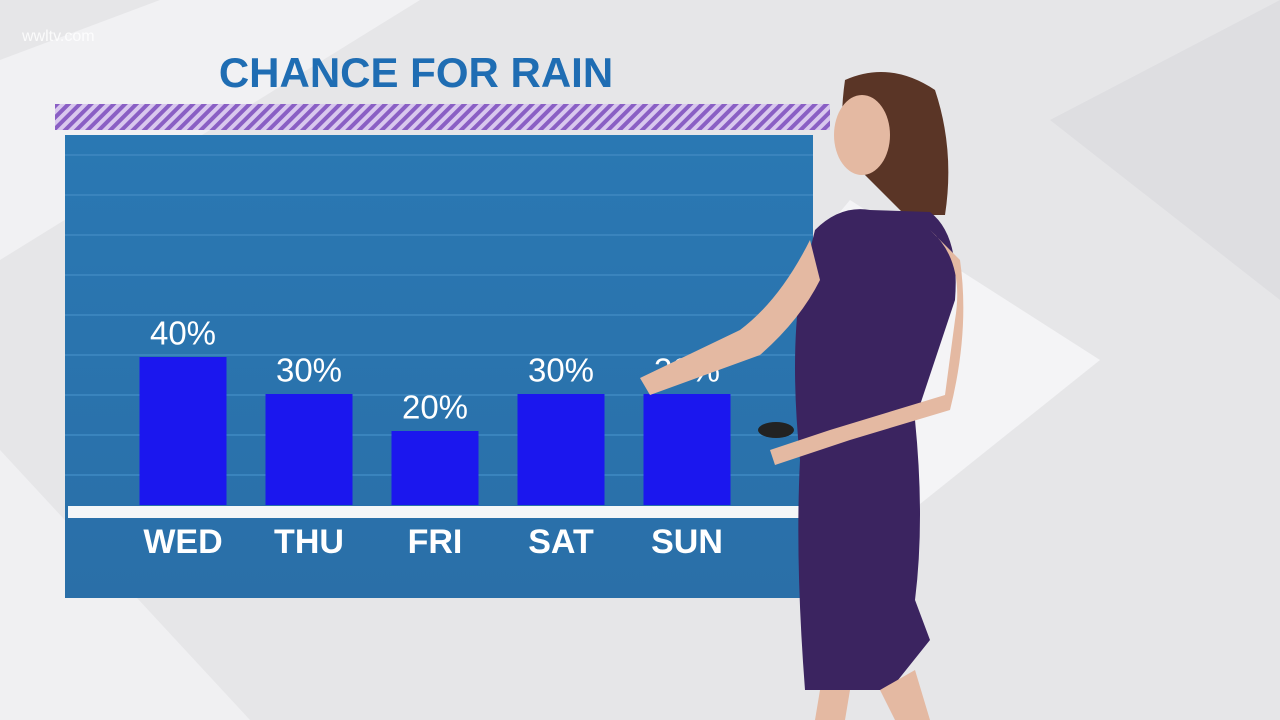  What do you see at coordinates (442, 117) in the screenshot?
I see `title-band` at bounding box center [442, 117].